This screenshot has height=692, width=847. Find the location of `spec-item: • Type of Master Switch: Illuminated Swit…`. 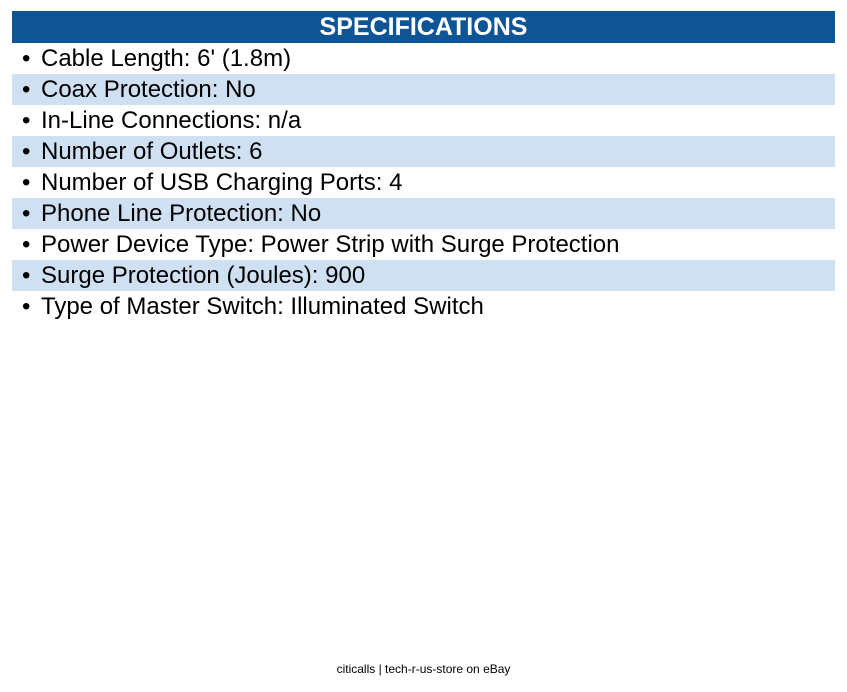

spec-item: • Type of Master Switch: Illuminated Swit… is located at coordinates (423, 306).